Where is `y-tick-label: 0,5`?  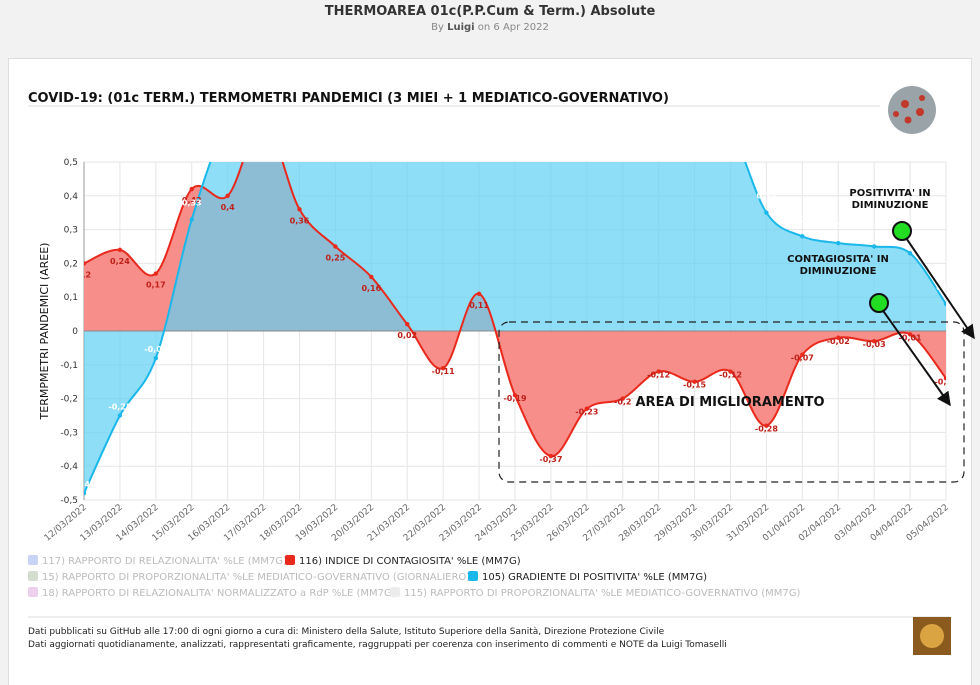 y-tick-label: 0,5 is located at coordinates (71, 163).